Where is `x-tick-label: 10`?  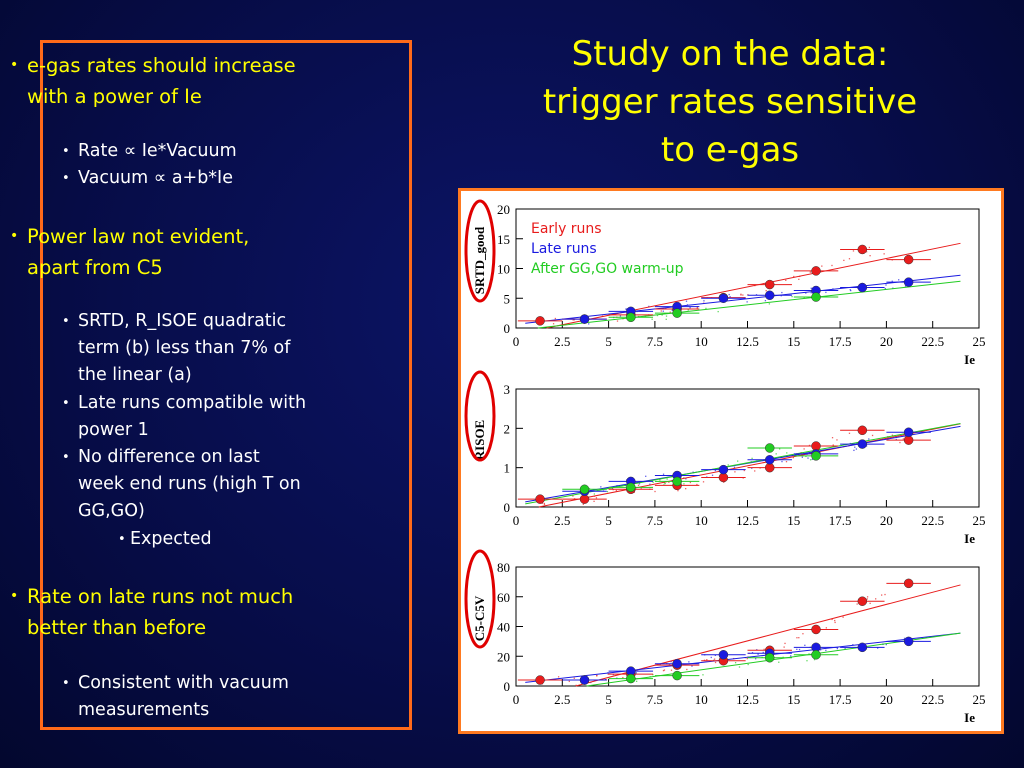 x-tick-label: 10 is located at coordinates (701, 699).